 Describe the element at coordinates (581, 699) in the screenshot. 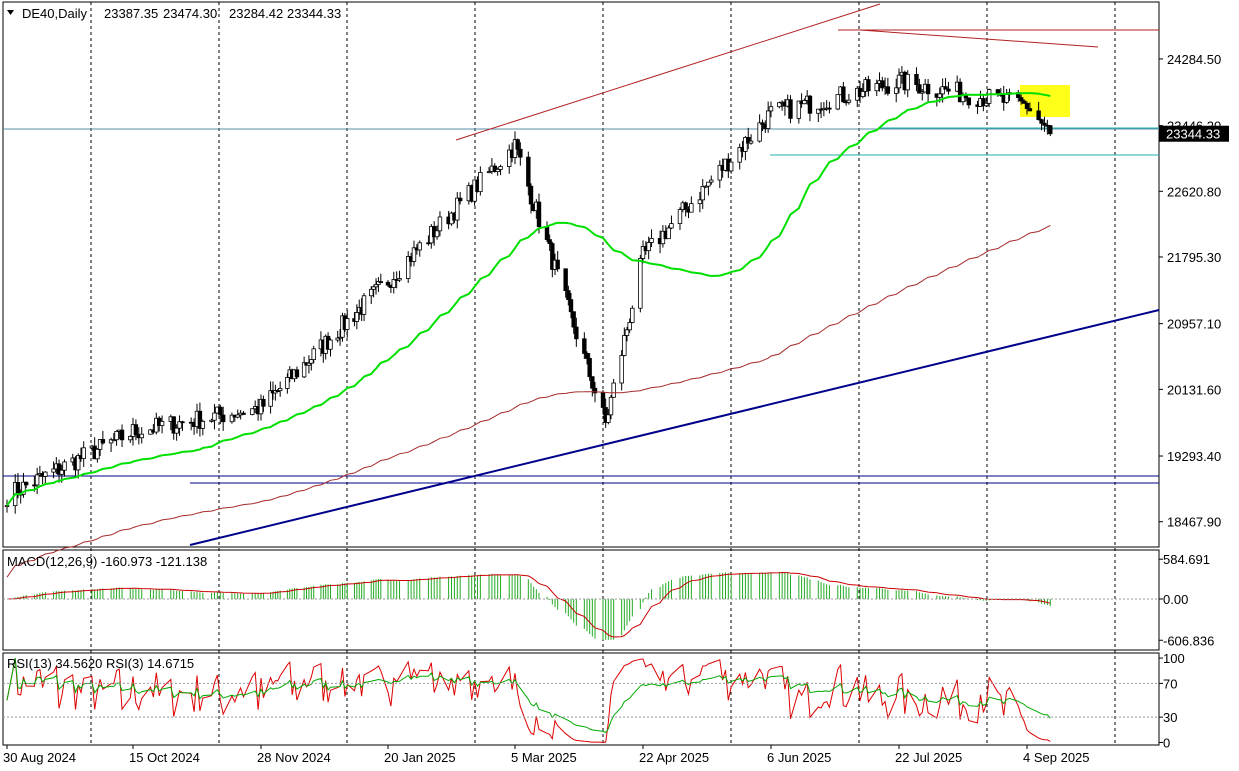

I see `rsi-panel` at that location.